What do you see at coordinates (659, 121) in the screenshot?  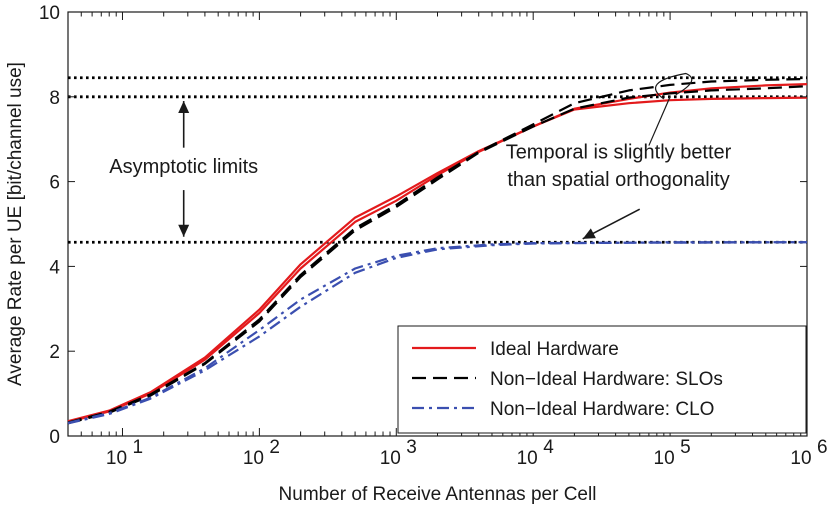 I see `annotation-leader` at bounding box center [659, 121].